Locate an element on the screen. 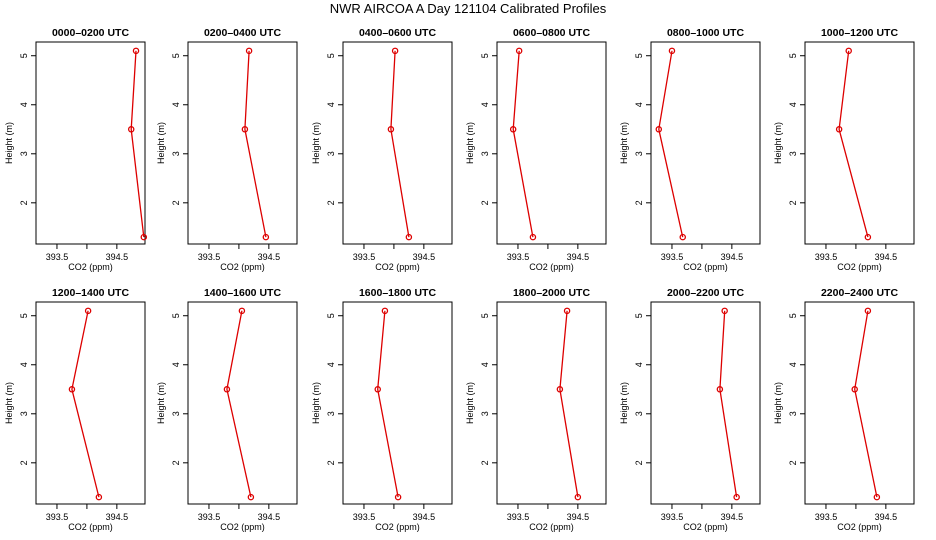  panel-title: 1600–1800 UTC is located at coordinates (397, 293).